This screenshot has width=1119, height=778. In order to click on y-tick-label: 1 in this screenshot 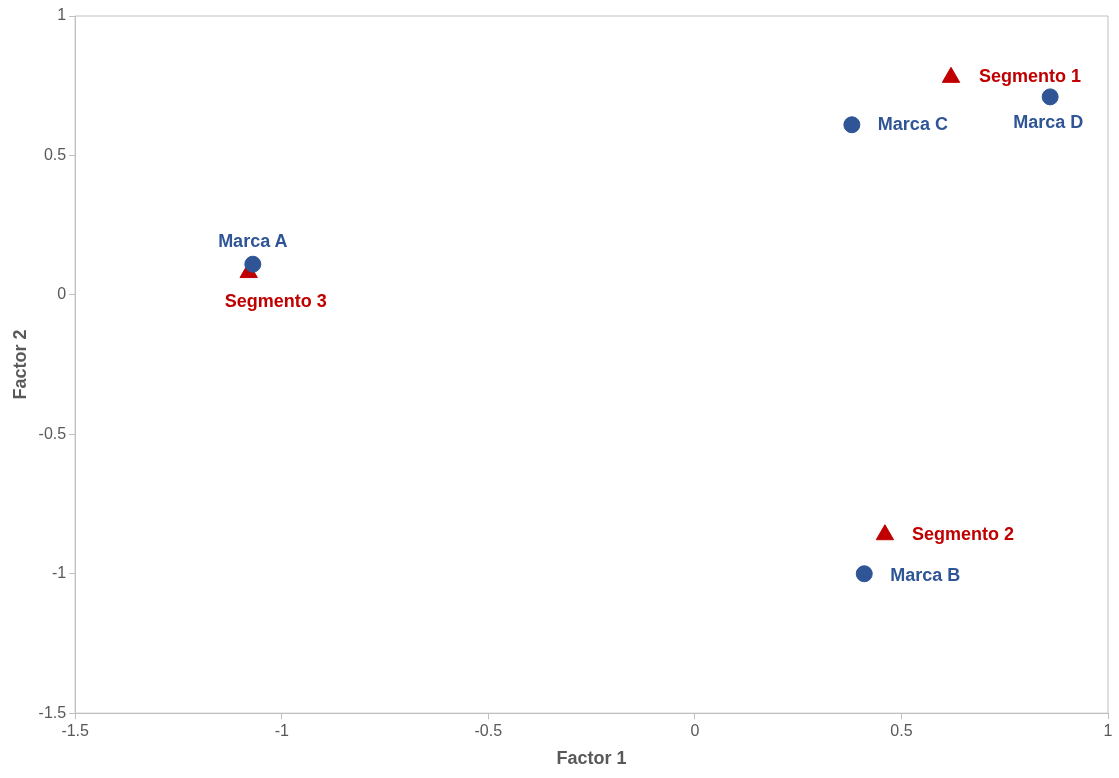, I will do `click(62, 15)`.